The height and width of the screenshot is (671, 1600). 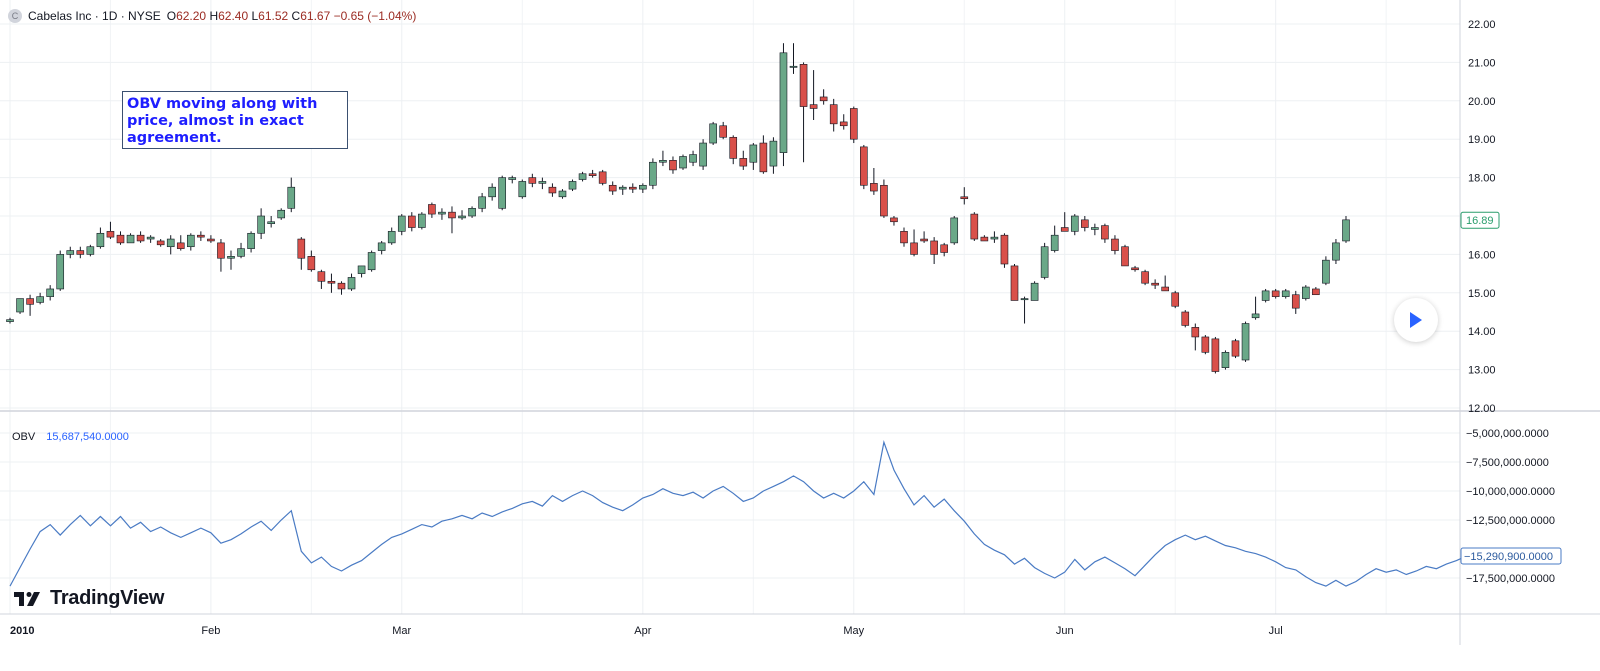 I want to click on time-tick-label: Jul, so click(x=1276, y=631).